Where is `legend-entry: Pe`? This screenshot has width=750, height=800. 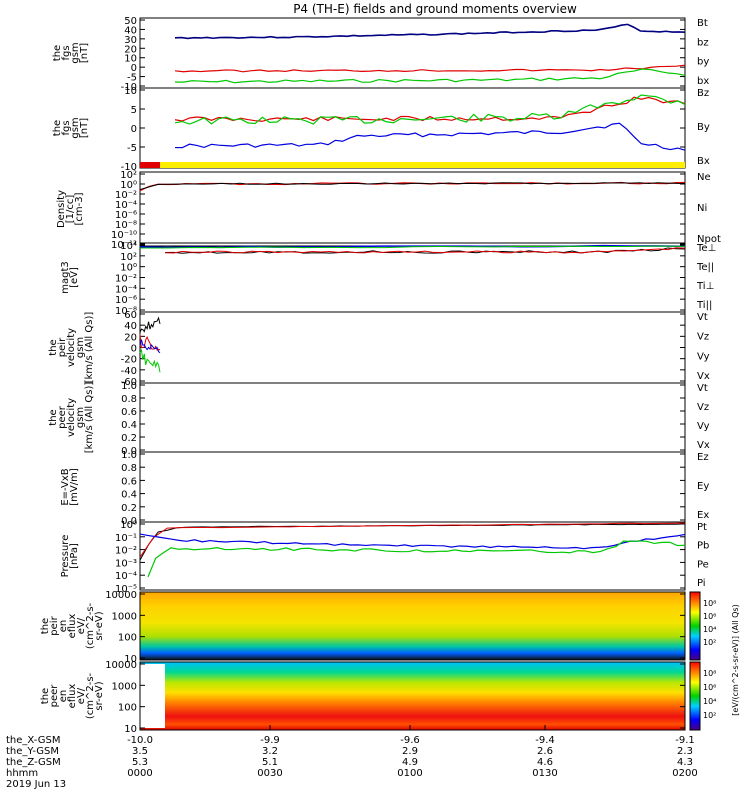 legend-entry: Pe is located at coordinates (703, 564).